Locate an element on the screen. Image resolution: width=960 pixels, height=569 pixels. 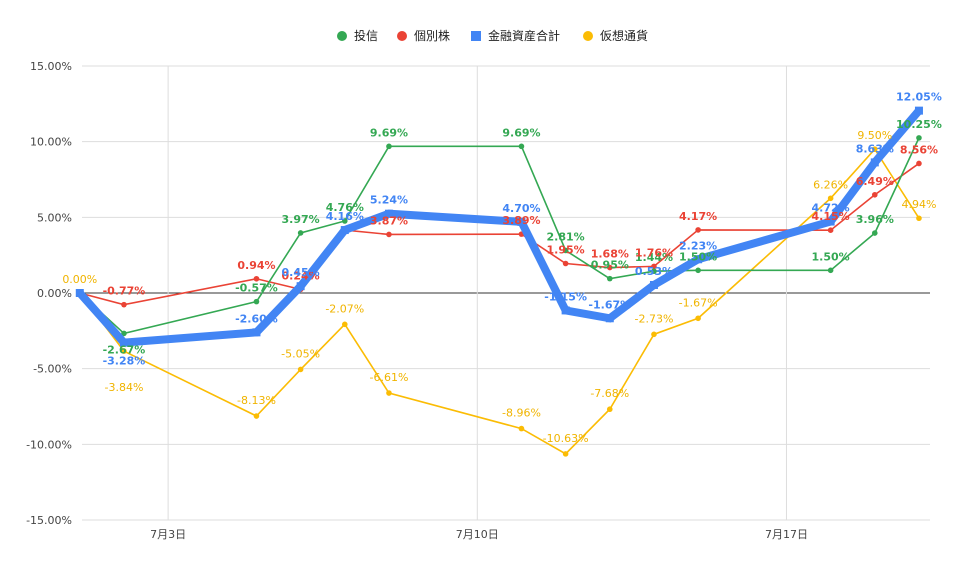
data-label-series-3-4: 0.45% is located at coordinates (301, 272).